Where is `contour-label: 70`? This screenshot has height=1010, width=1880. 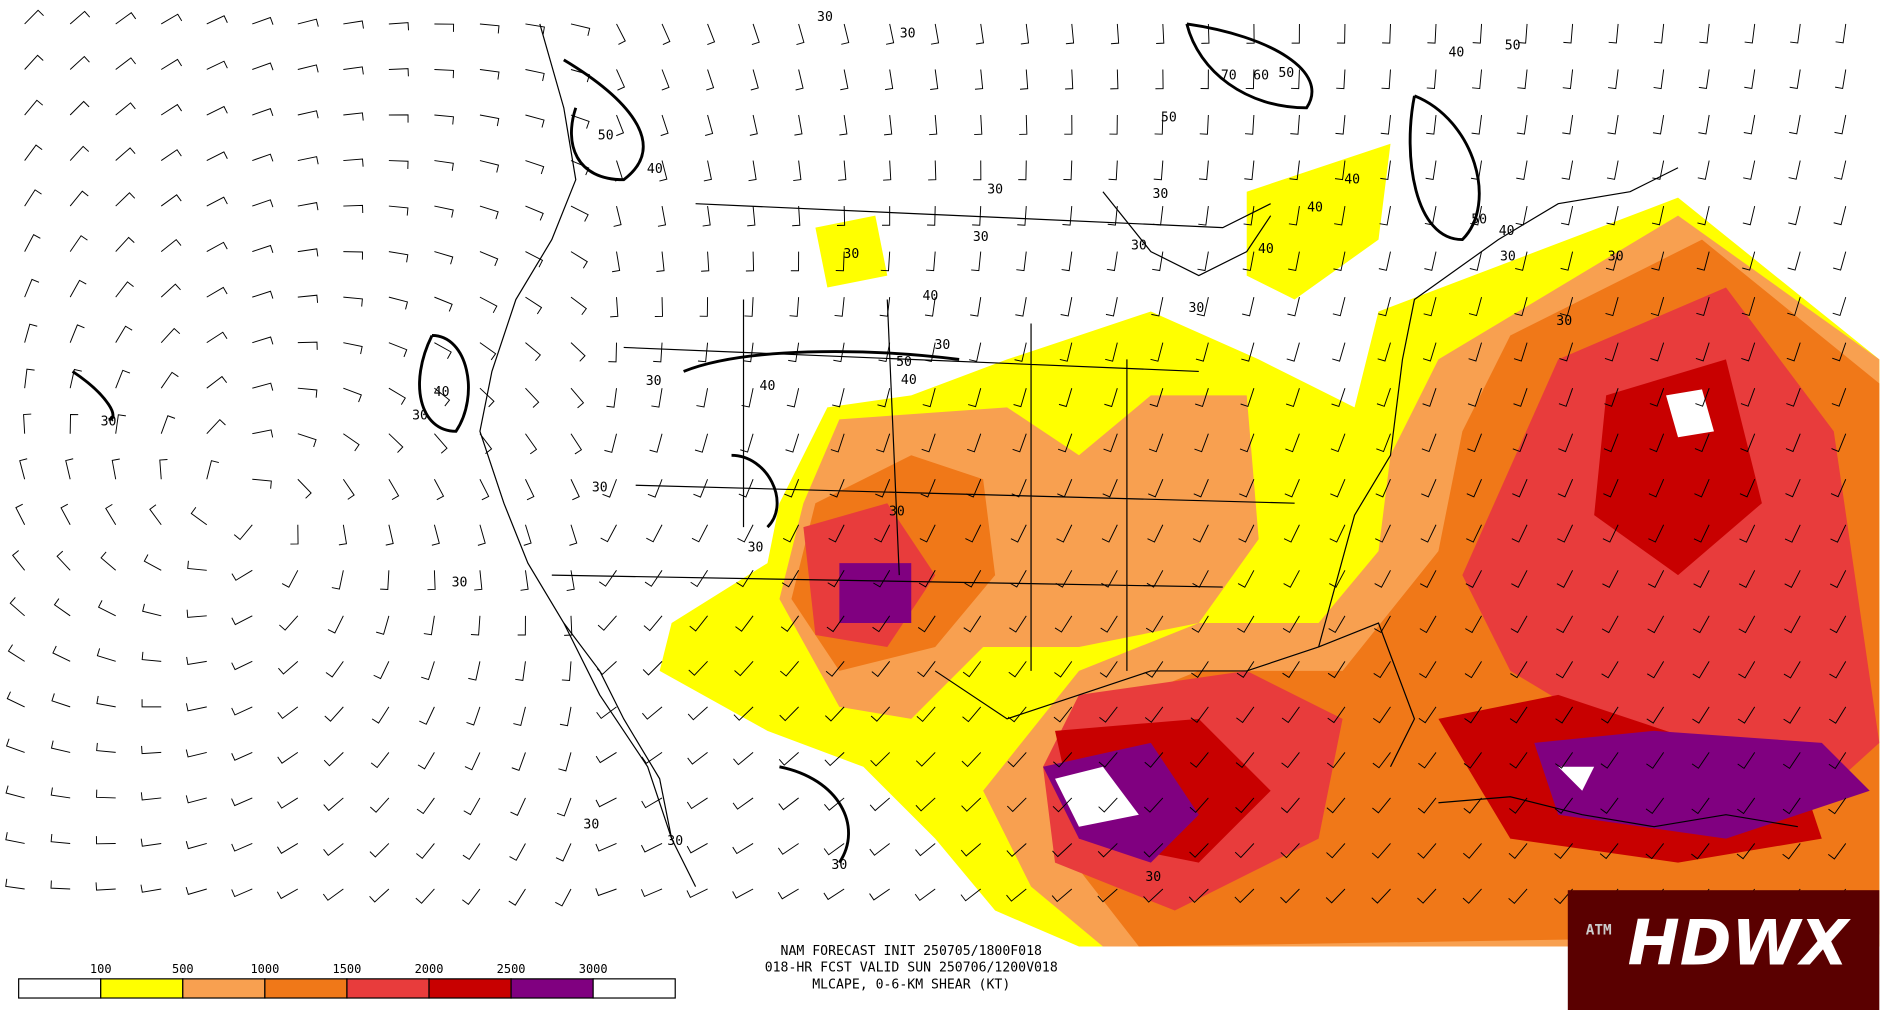 contour-label: 70 is located at coordinates (1229, 75).